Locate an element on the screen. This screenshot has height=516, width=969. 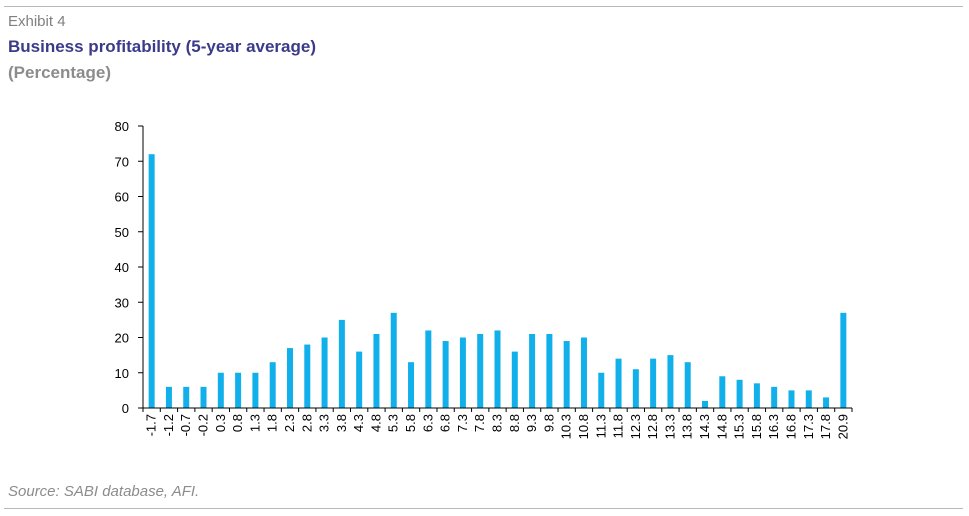
y-tick-label: 10 is located at coordinates (122, 373).